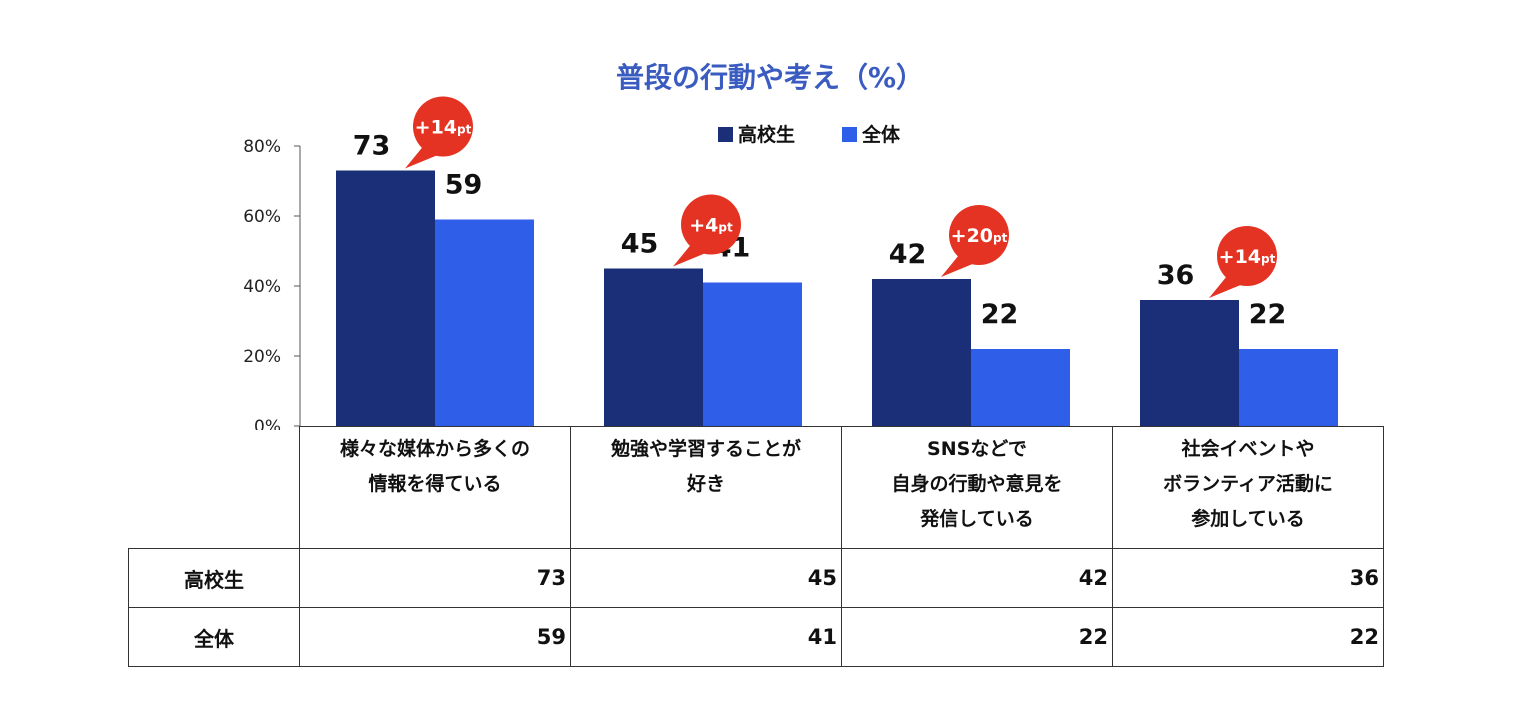 This screenshot has width=1540, height=720. What do you see at coordinates (214, 637) in the screenshot?
I see `table-row-header: 全体` at bounding box center [214, 637].